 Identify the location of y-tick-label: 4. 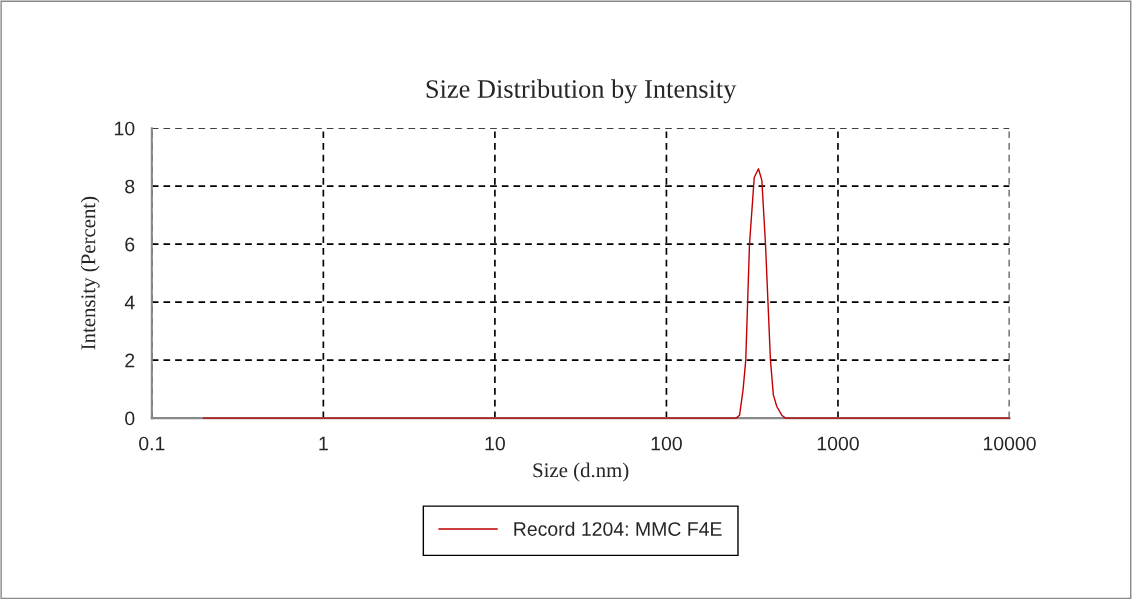
(129, 302).